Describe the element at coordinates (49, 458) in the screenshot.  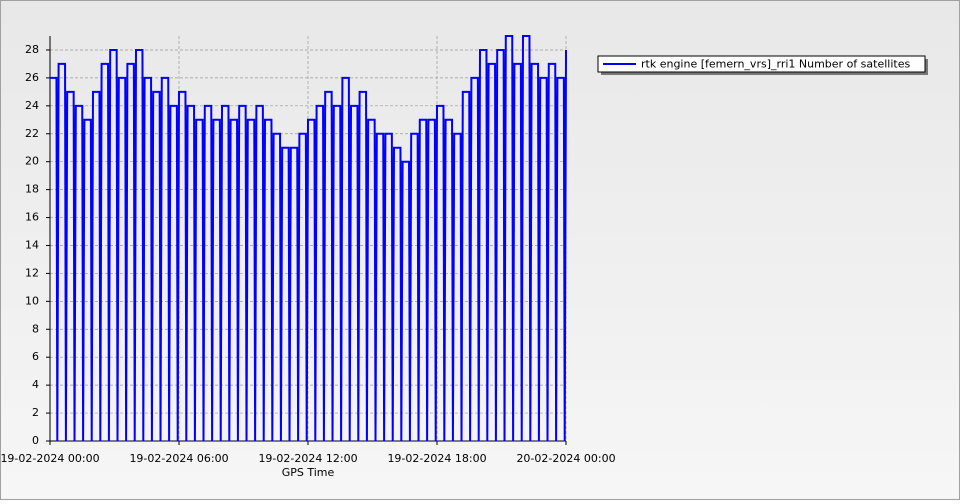
I see `x-tick-label: 19-02-2024 00:00` at that location.